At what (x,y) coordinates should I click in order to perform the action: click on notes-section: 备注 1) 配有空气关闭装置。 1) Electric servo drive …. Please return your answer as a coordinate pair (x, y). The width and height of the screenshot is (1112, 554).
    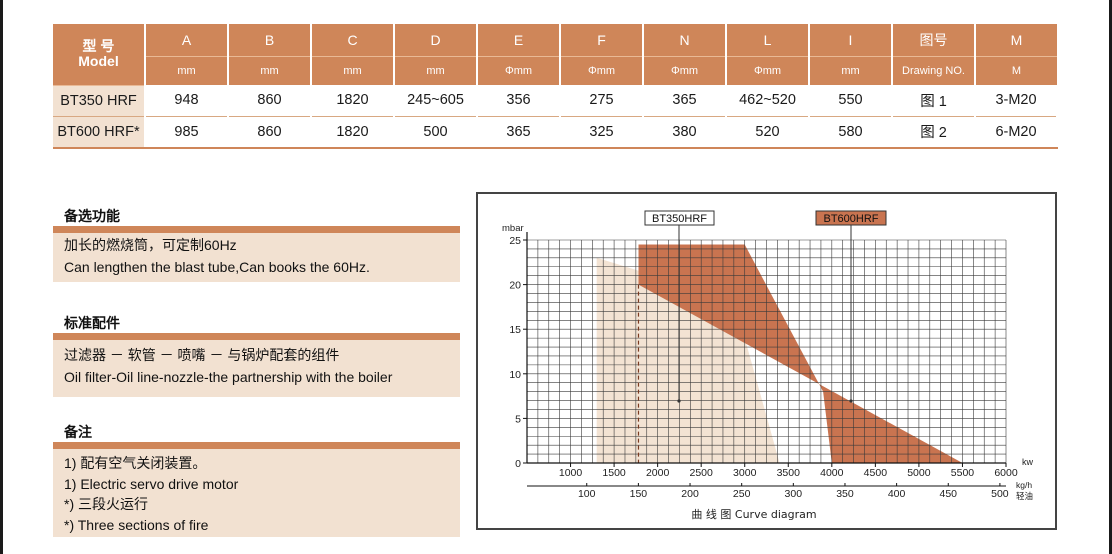
    Looking at the image, I should click on (256, 479).